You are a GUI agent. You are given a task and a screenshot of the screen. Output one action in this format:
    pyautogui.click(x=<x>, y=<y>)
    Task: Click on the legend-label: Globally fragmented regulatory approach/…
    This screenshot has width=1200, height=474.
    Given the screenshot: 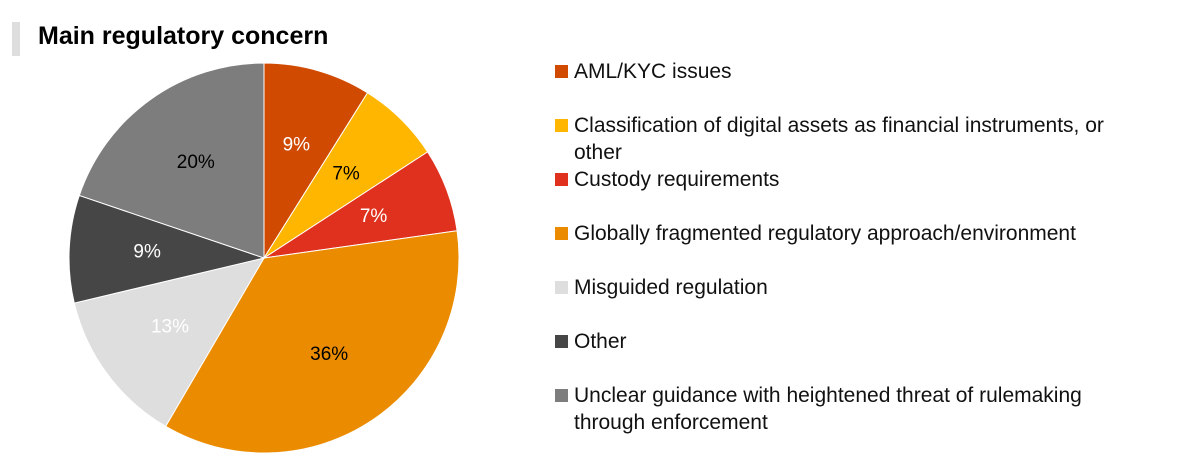 What is the action you would take?
    pyautogui.click(x=825, y=233)
    